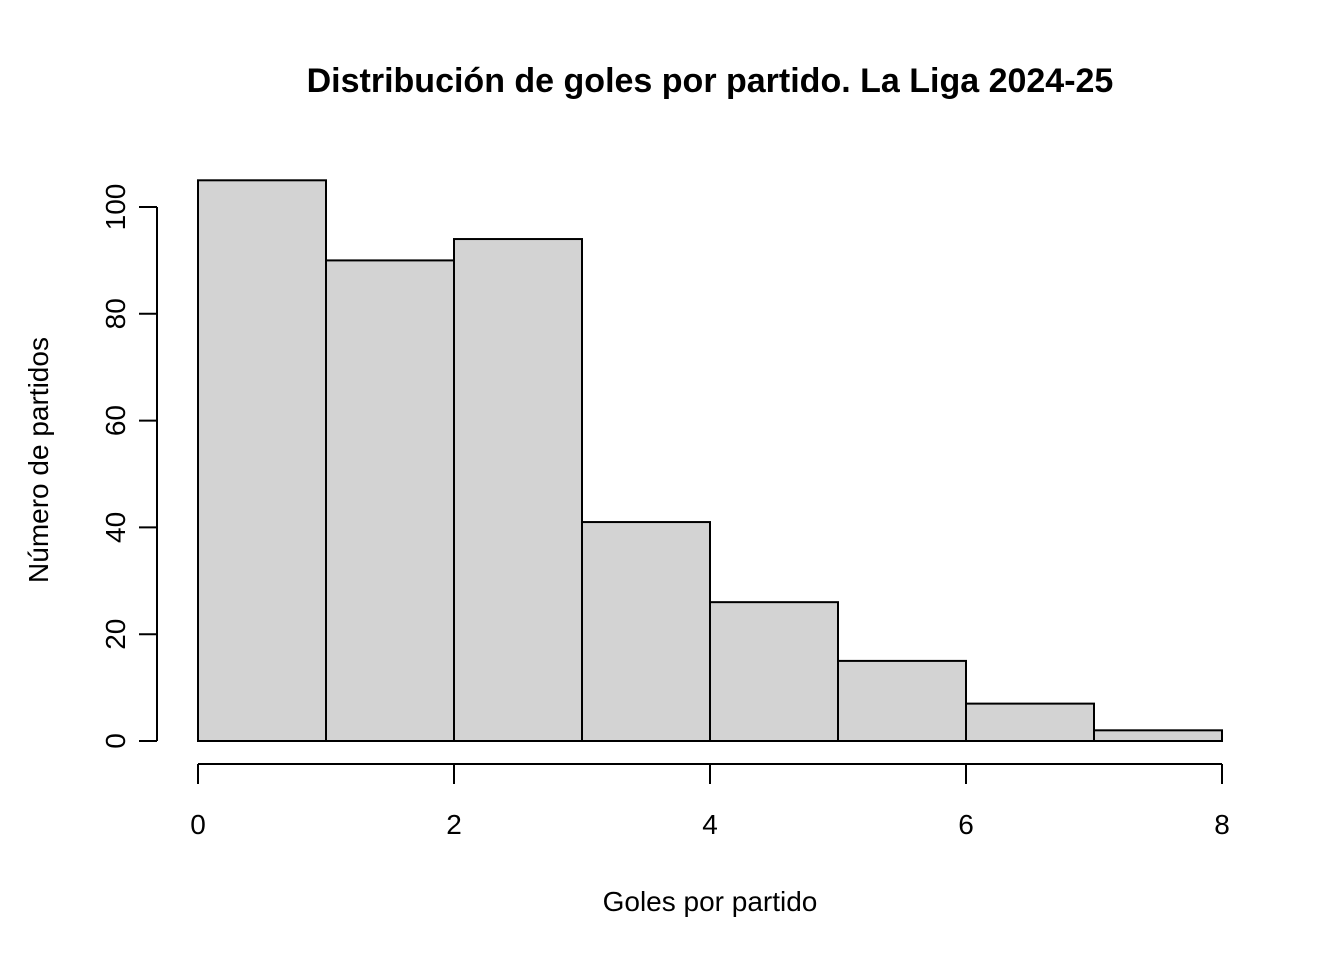  What do you see at coordinates (115, 420) in the screenshot?
I see `y-tick-label-60: 60` at bounding box center [115, 420].